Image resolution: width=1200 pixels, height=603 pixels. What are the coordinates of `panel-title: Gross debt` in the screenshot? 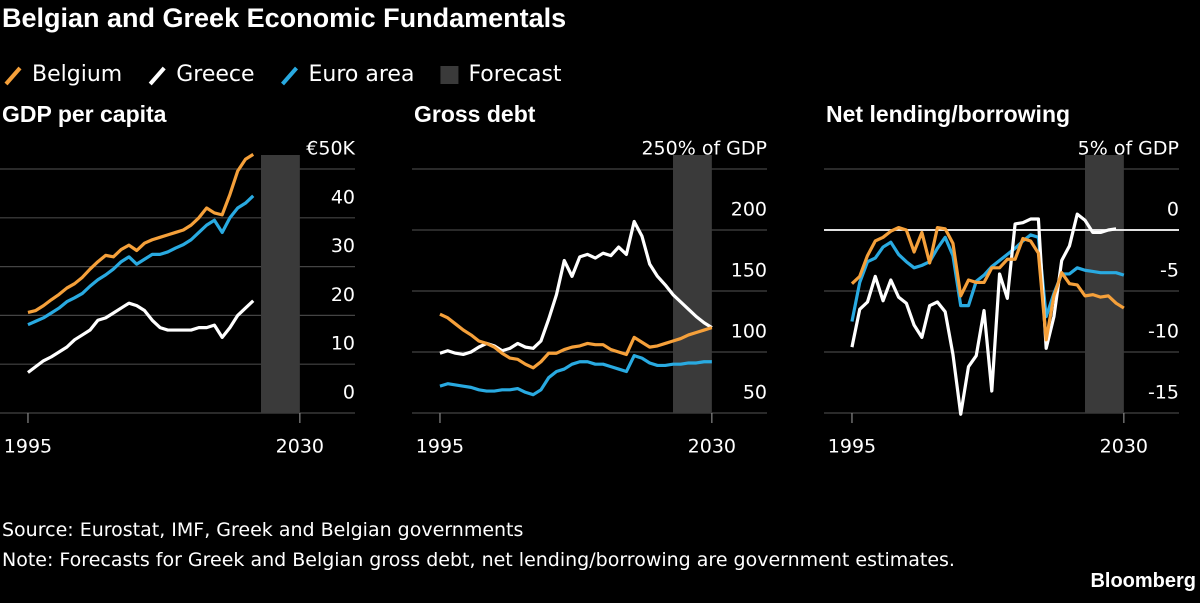 It's located at (475, 114).